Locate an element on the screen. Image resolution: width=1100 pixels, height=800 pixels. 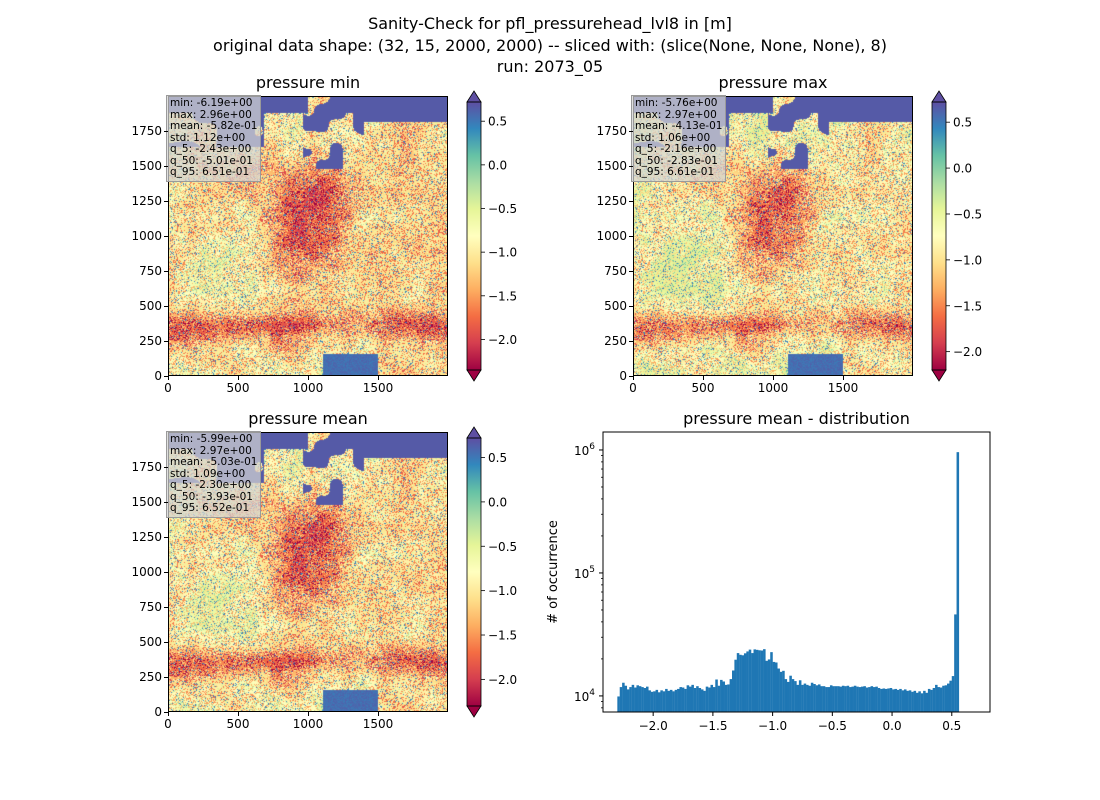
stats-line: q_95: 6.61e-01 is located at coordinates (675, 172).